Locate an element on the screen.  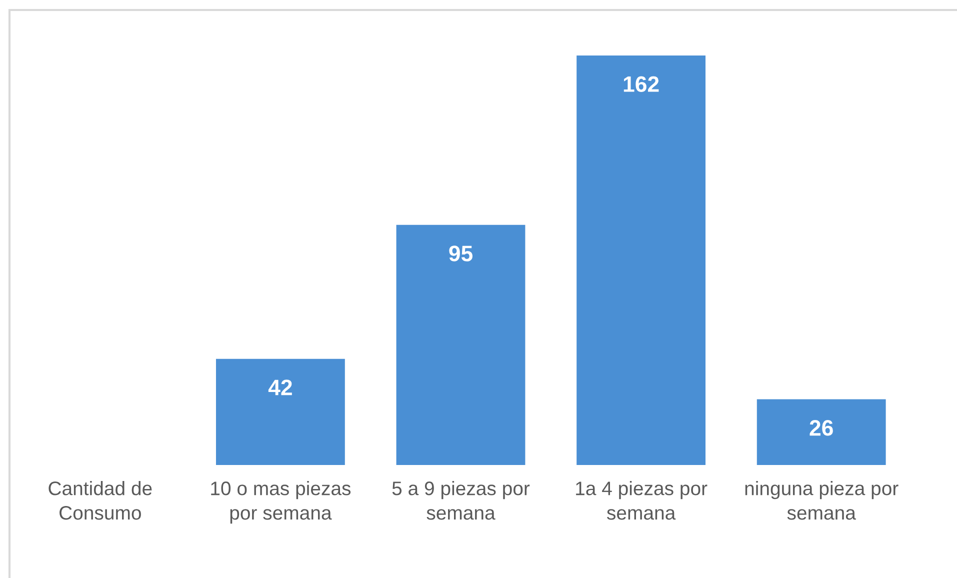
x-tick-label: 1a 4 piezas por semana is located at coordinates (642, 500).